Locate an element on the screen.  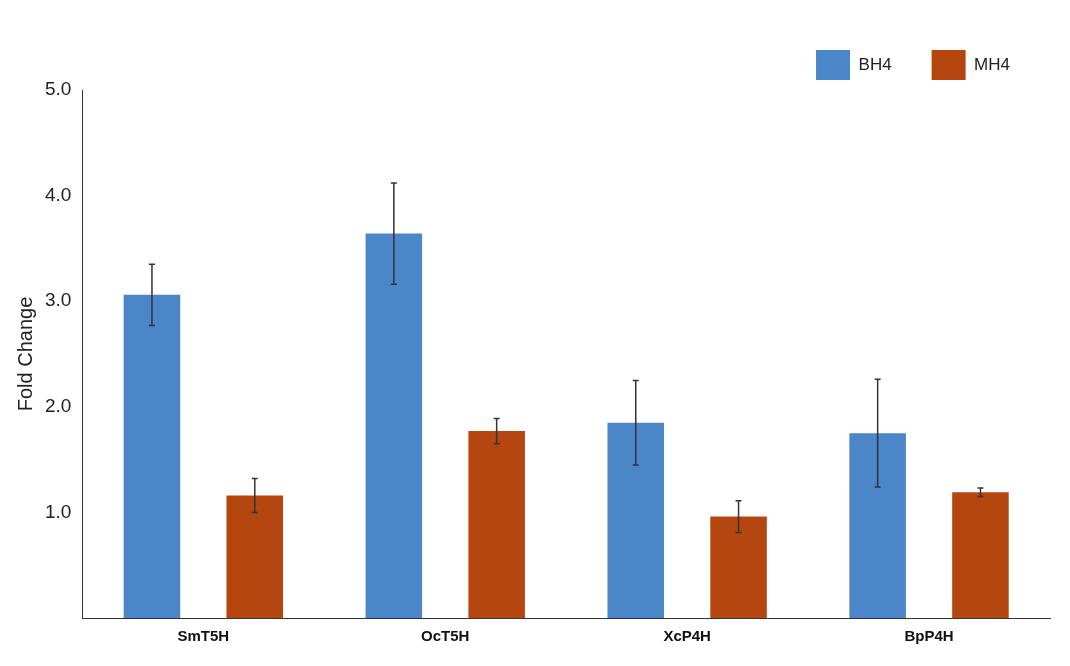
legend-label: BH4 is located at coordinates (875, 64).